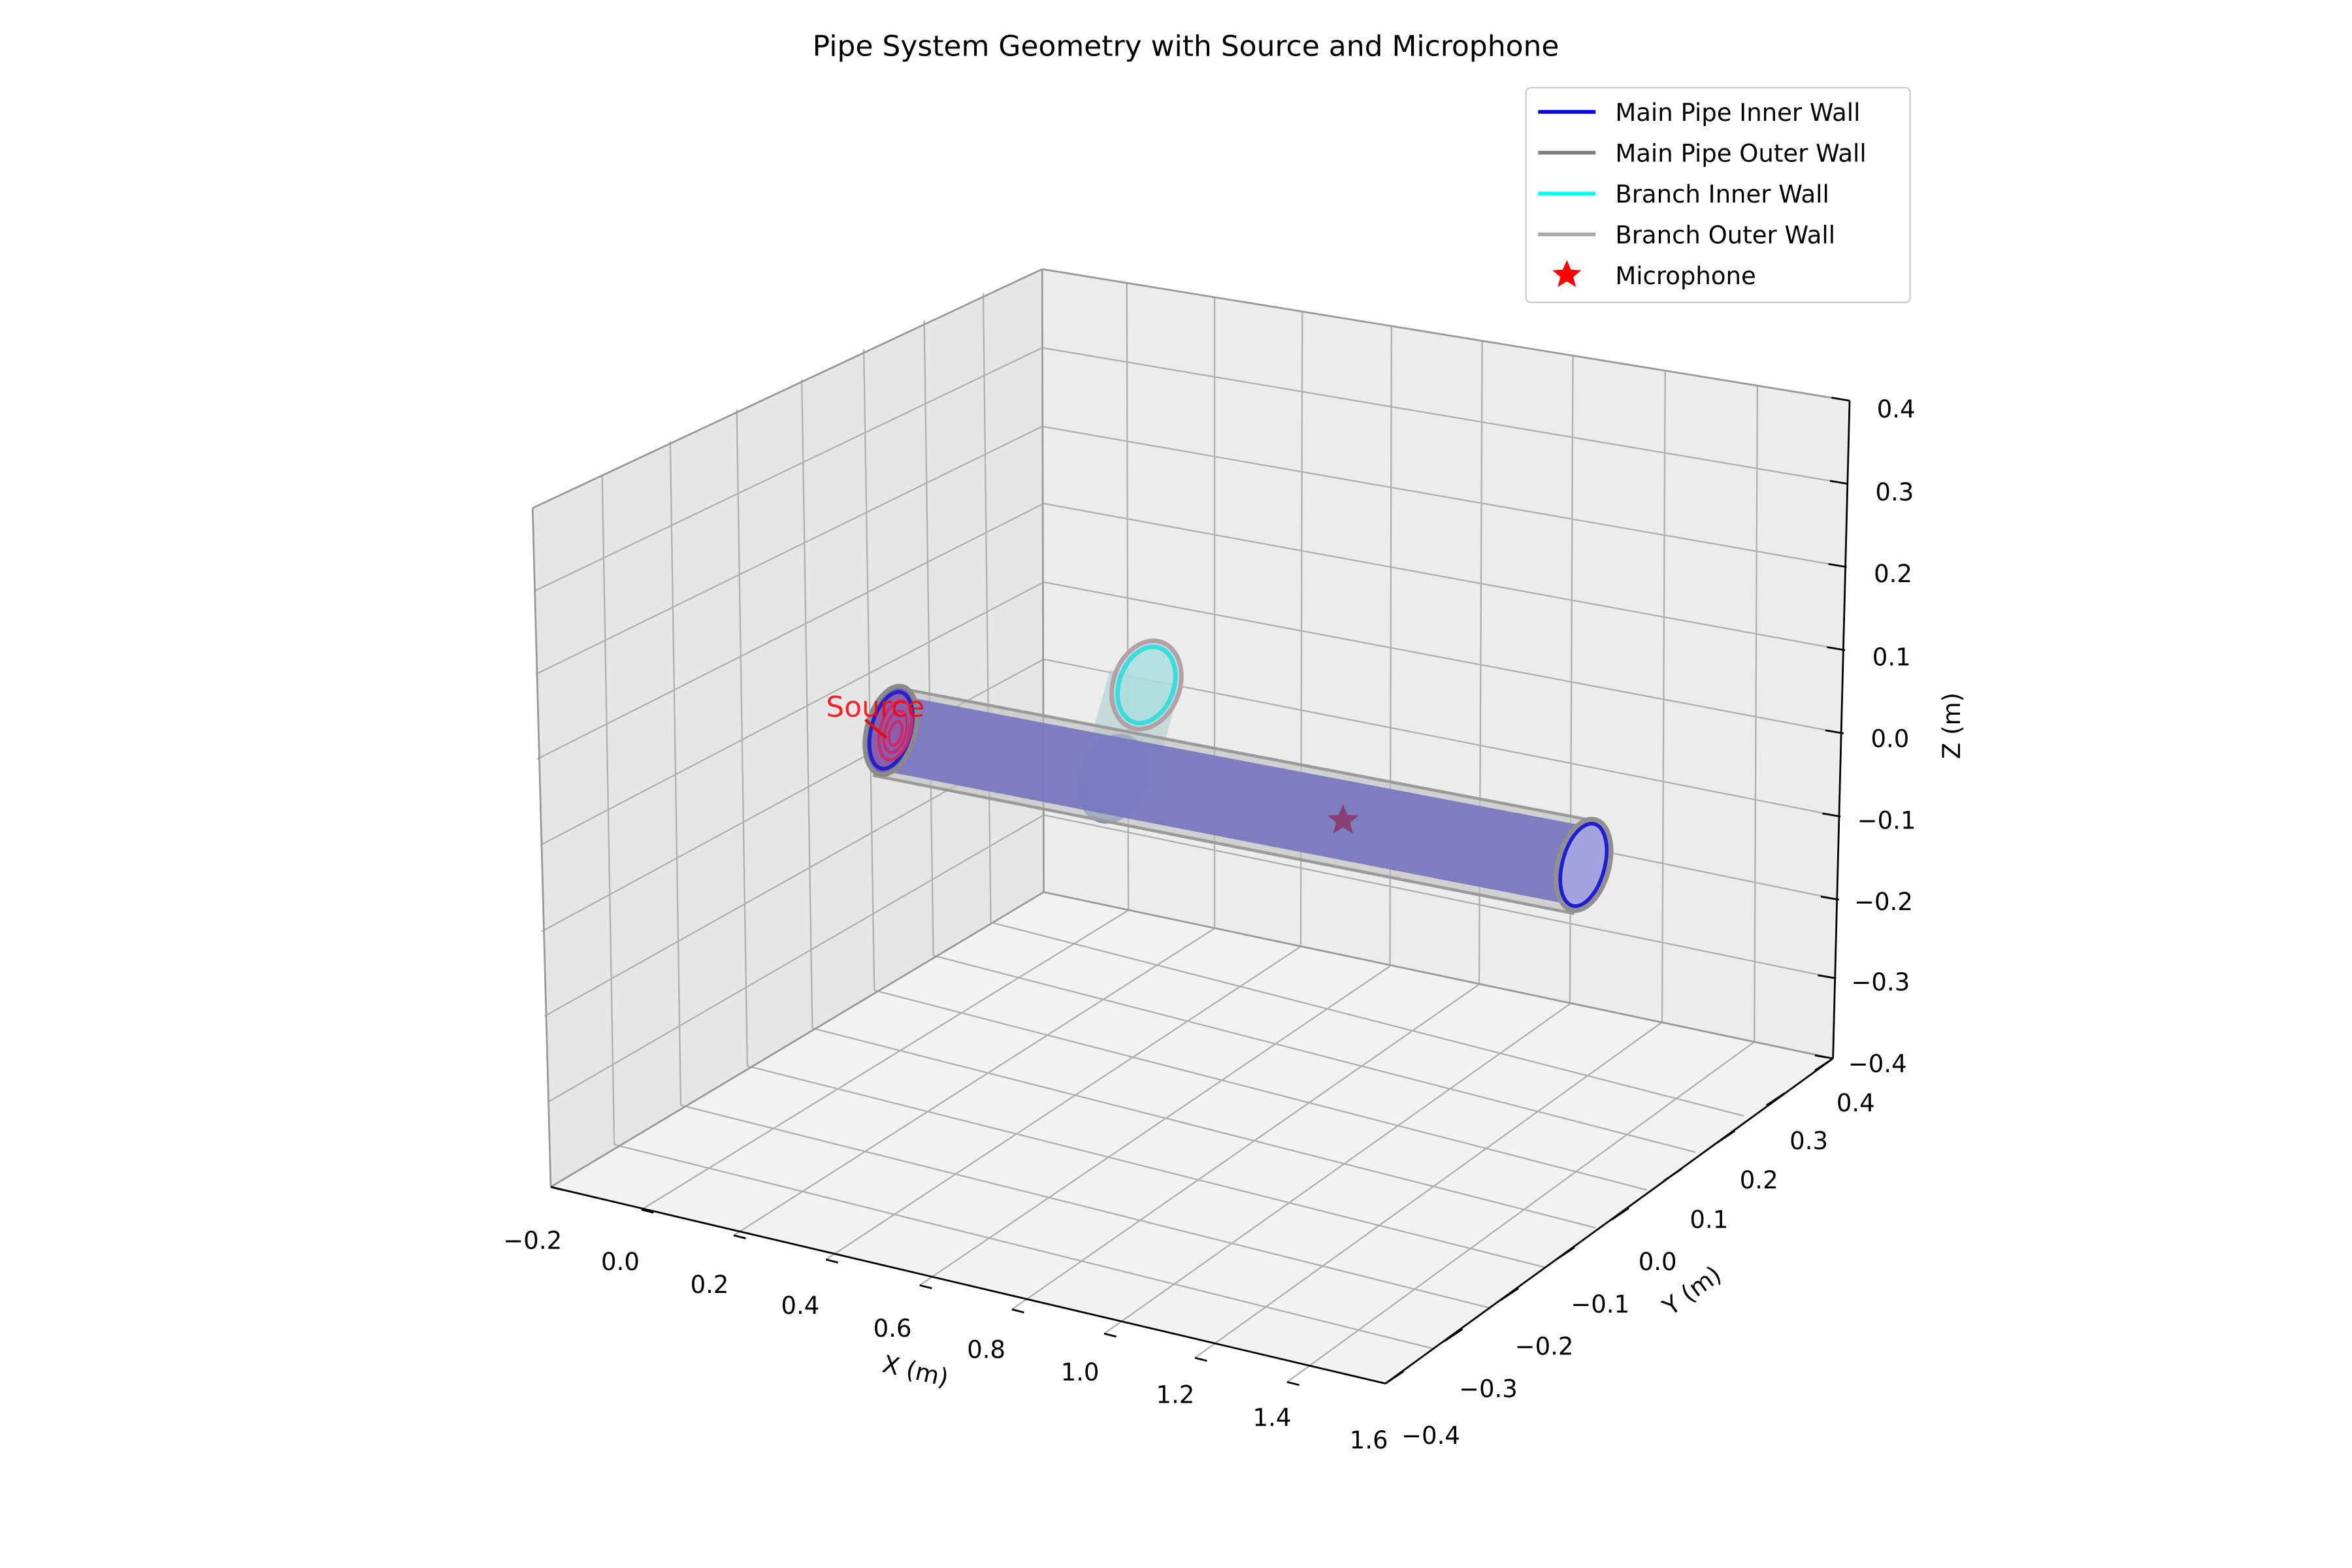 Image resolution: width=2352 pixels, height=1568 pixels. I want to click on z-ticks, so click(1832, 728).